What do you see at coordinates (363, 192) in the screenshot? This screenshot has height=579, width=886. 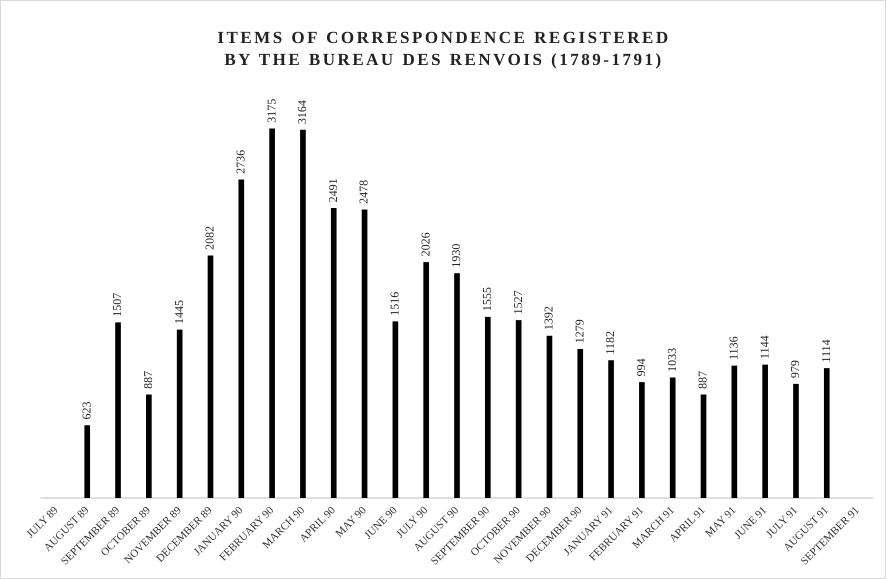 I see `data-label: 2478` at bounding box center [363, 192].